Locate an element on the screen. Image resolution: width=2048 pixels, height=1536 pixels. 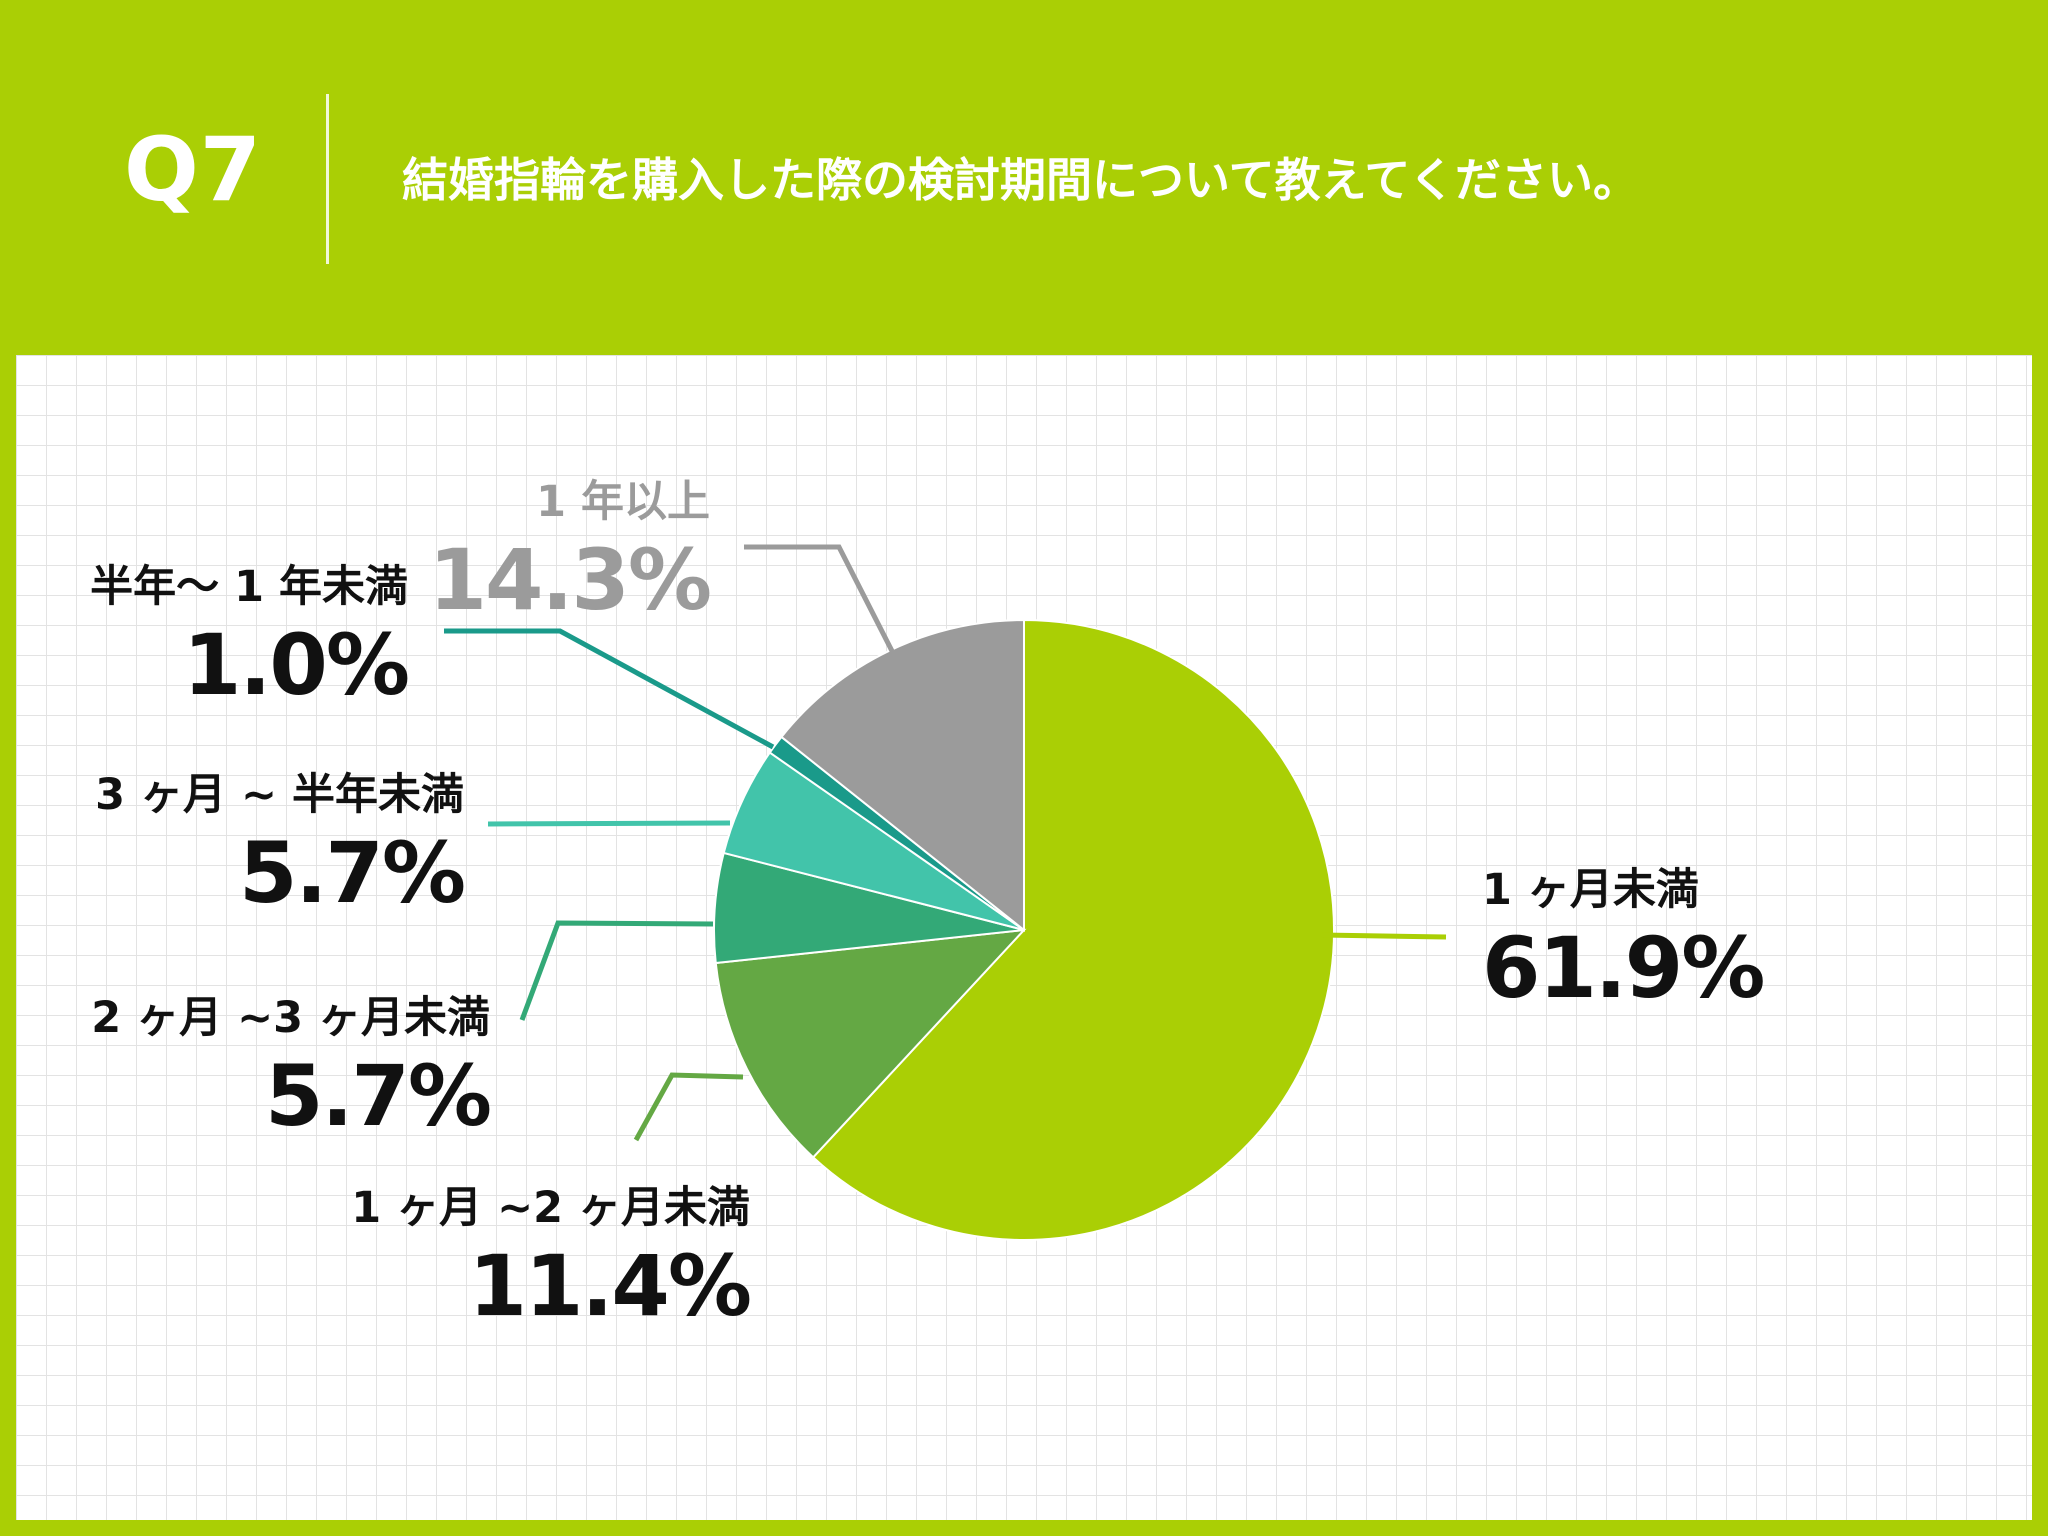
slice-category-label: 1 ヶ月未満 is located at coordinates (1590, 890).